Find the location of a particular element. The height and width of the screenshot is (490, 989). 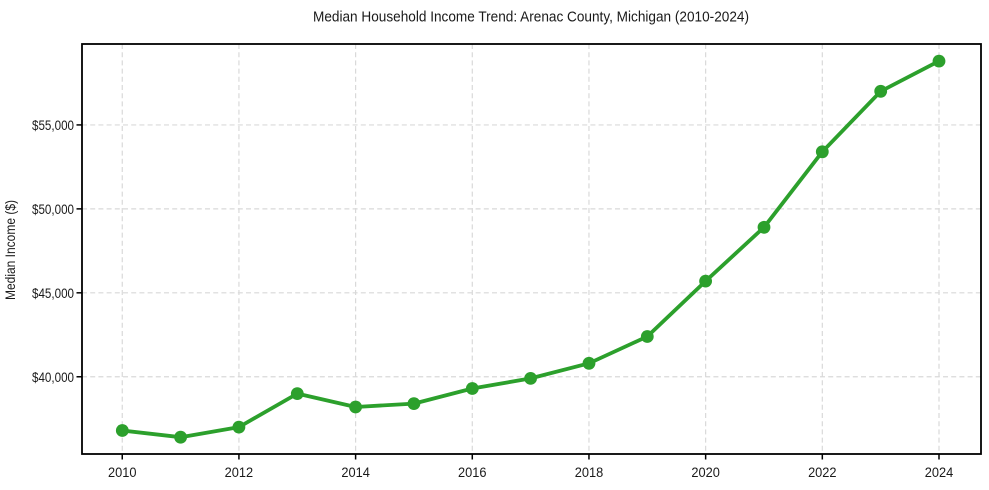

y-tick-label-45000: $45,000 is located at coordinates (53, 293).